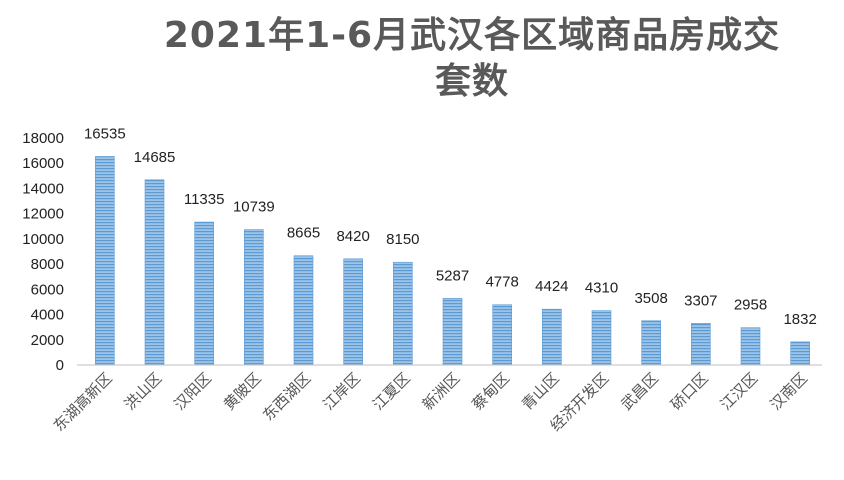  I want to click on x-category-label: 江汉区, so click(739, 391).